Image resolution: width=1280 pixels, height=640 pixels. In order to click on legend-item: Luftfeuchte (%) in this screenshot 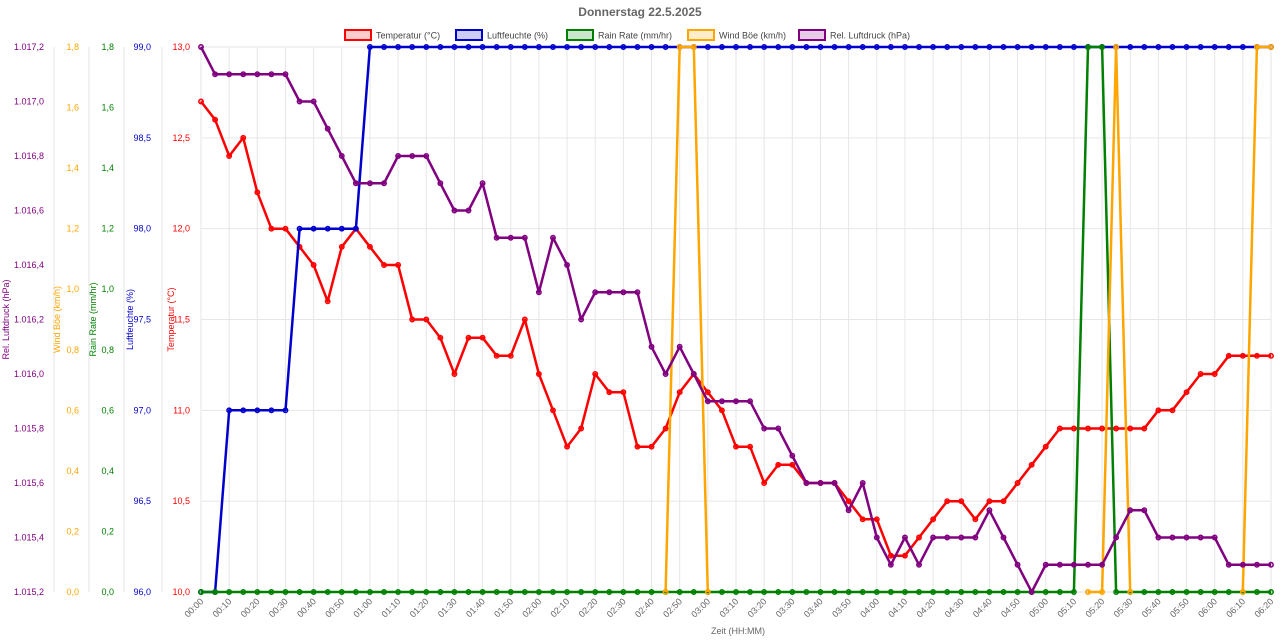, I will do `click(501, 35)`.